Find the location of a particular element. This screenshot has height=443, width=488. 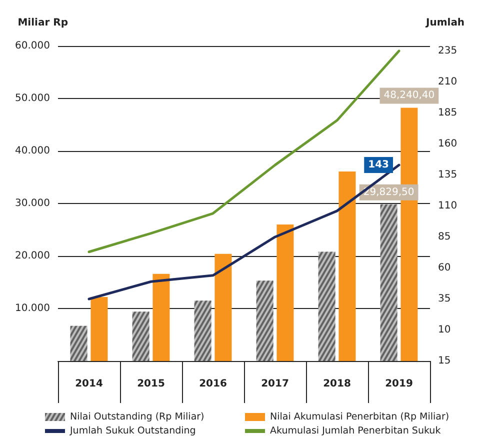

y2-tick-label: 35 is located at coordinates (444, 298).